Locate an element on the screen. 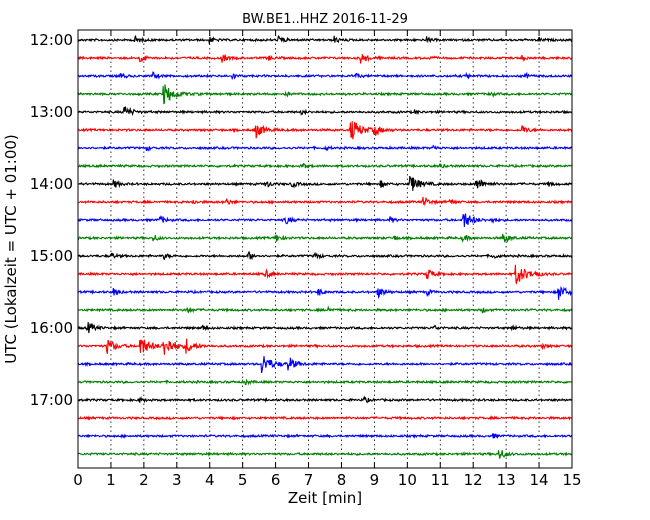  y-tick-label: 13:00 is located at coordinates (51, 112).